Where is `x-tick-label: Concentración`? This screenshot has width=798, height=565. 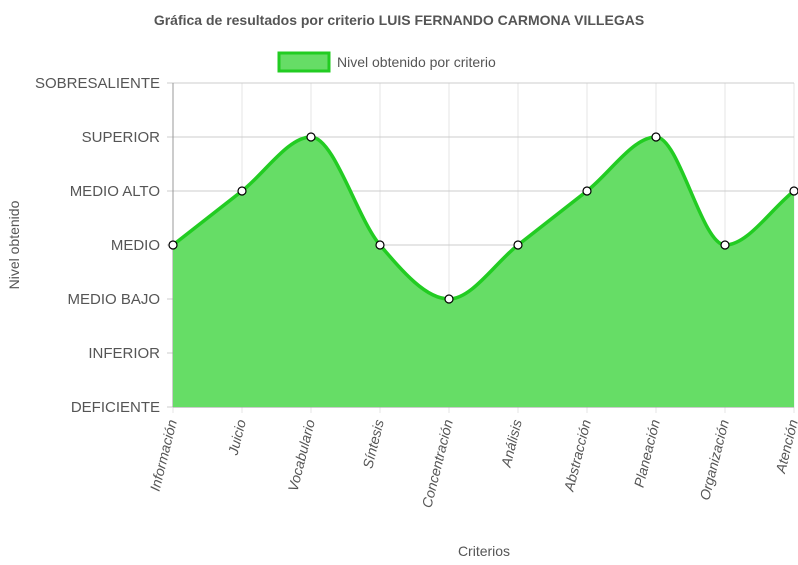 x-tick-label: Concentración is located at coordinates (437, 464).